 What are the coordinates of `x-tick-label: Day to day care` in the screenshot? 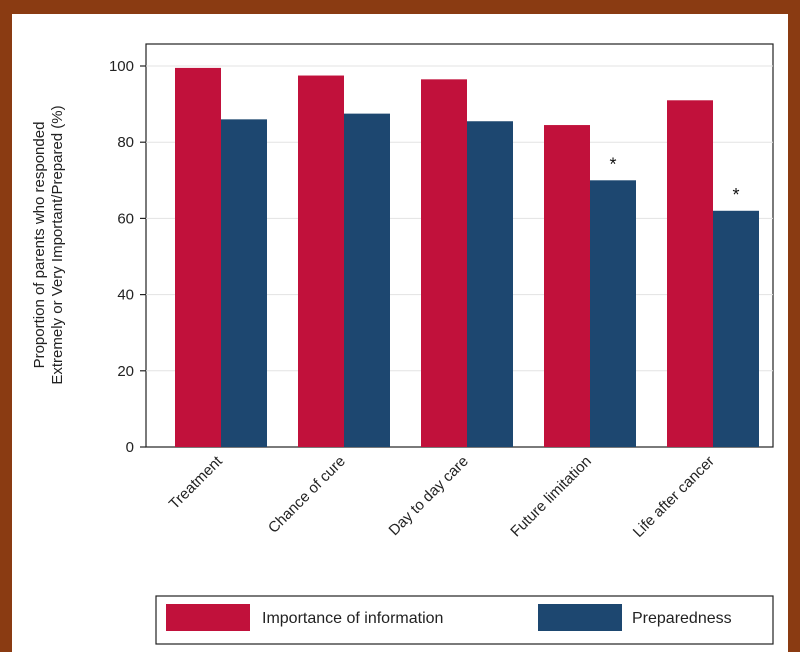 It's located at (429, 496).